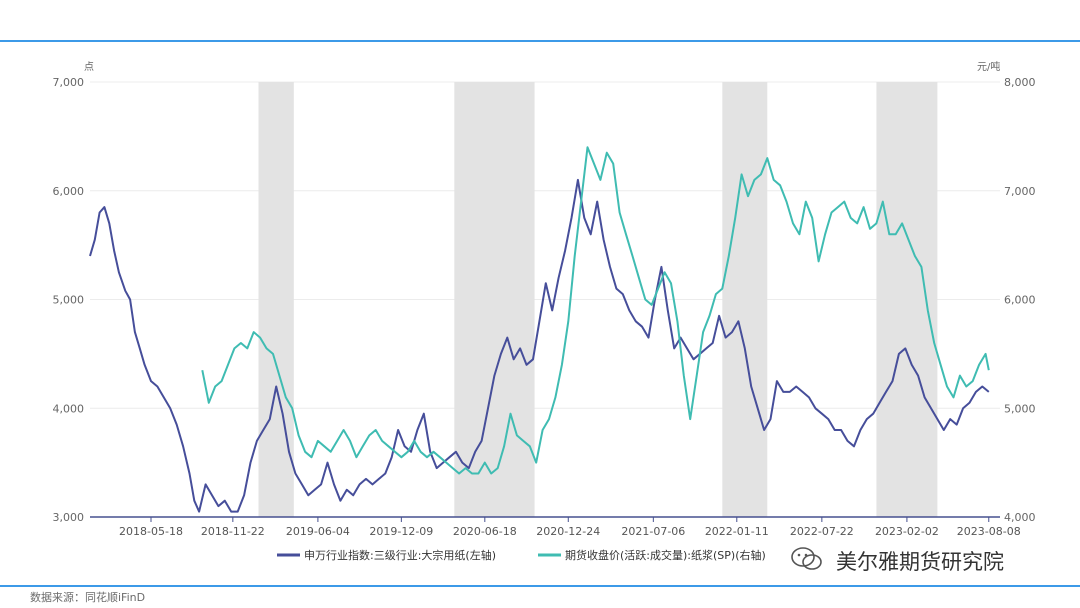  What do you see at coordinates (89, 67) in the screenshot?
I see `left-axis-unit: 点` at bounding box center [89, 67].